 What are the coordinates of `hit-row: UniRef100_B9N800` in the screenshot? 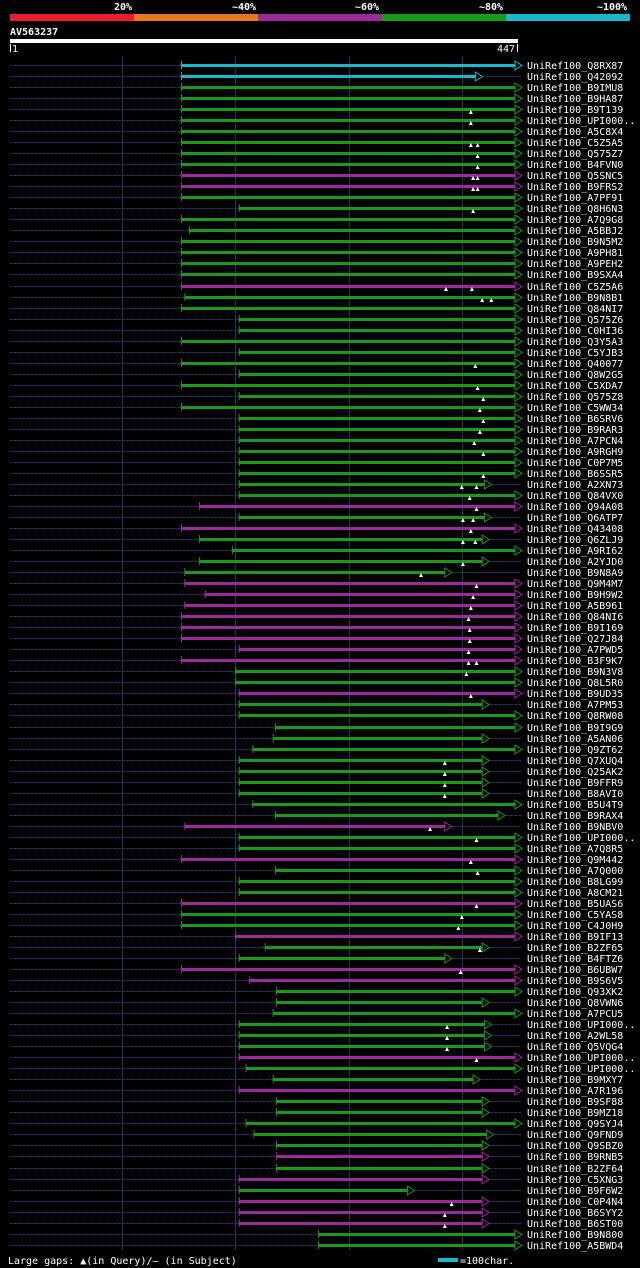 It's located at (316, 1235).